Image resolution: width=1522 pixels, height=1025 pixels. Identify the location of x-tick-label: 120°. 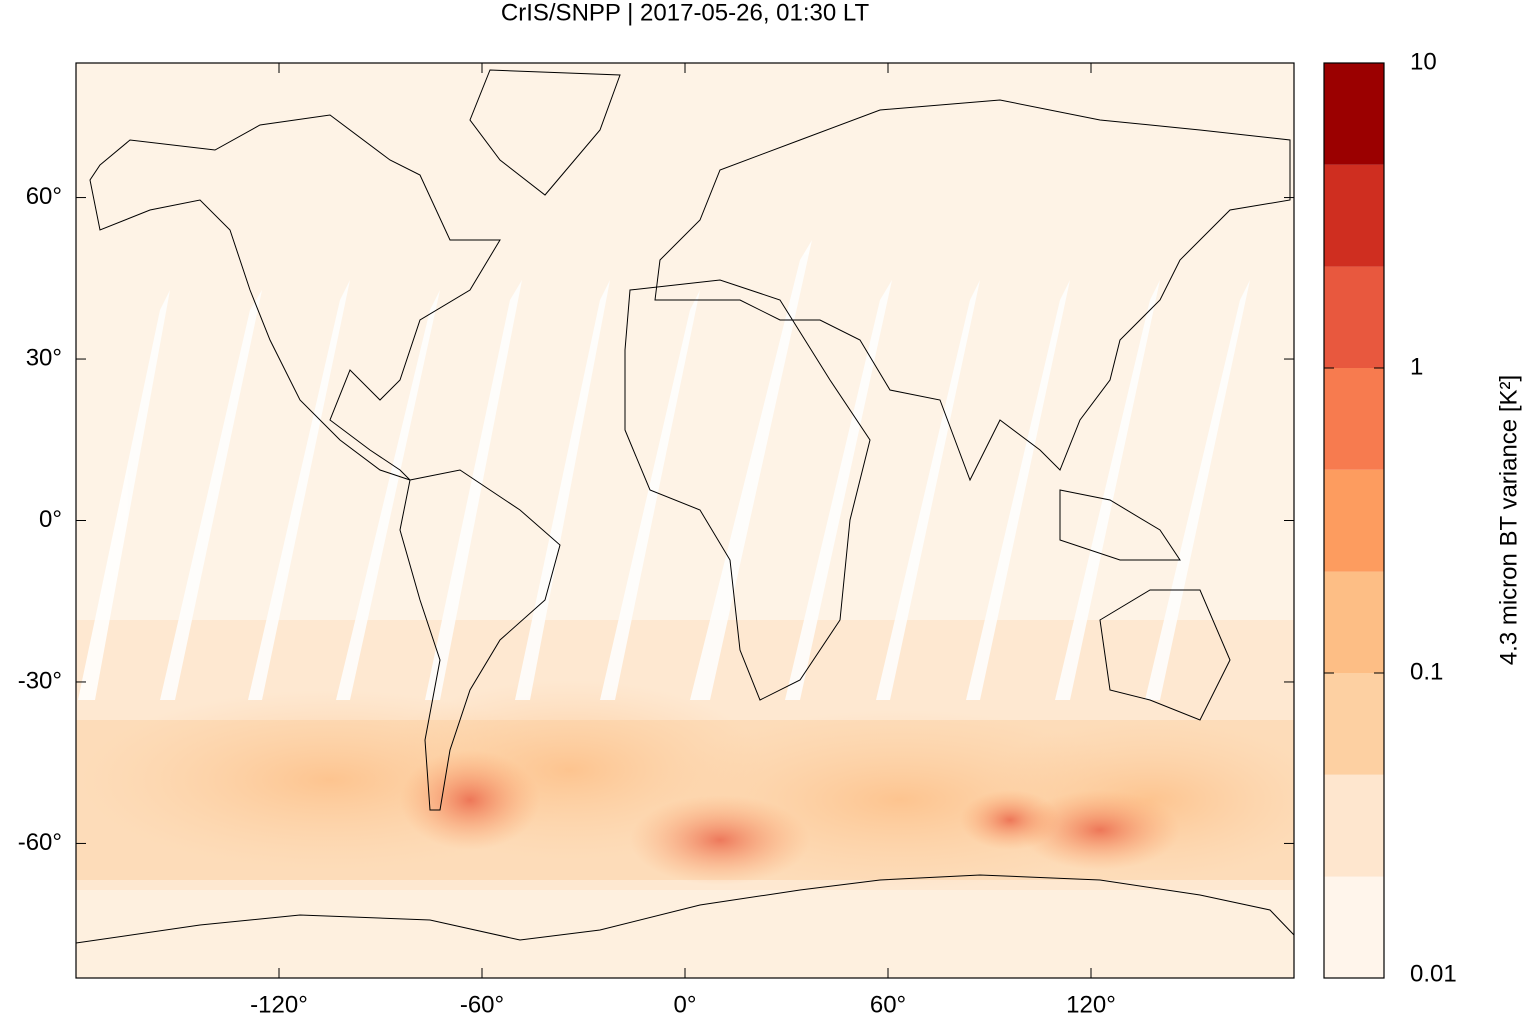
(1091, 1004).